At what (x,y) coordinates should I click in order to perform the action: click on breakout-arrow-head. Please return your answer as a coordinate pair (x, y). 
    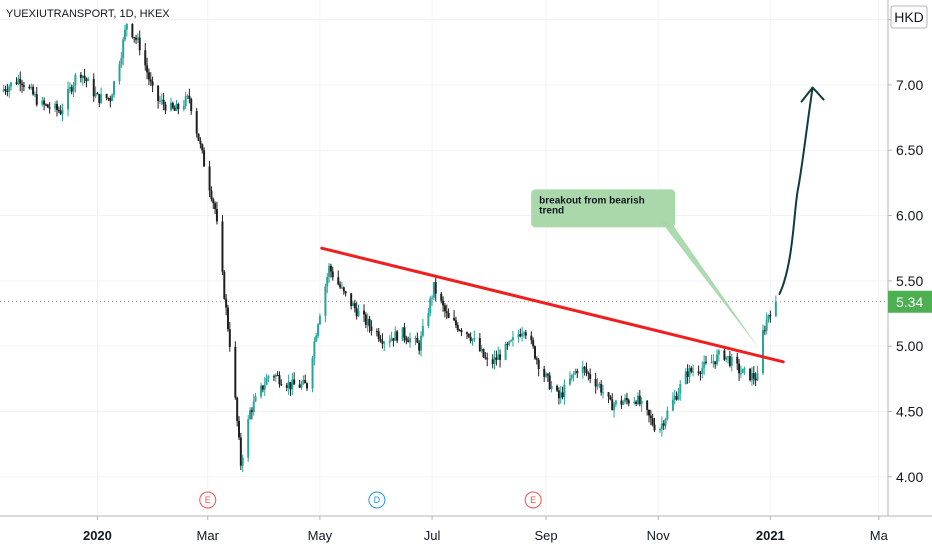
    Looking at the image, I should click on (812, 94).